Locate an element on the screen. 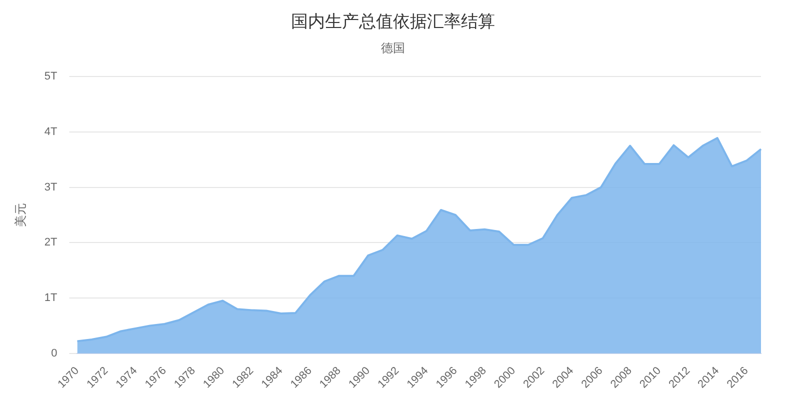 This screenshot has width=786, height=394. y-tick-label: 1T is located at coordinates (51, 298).